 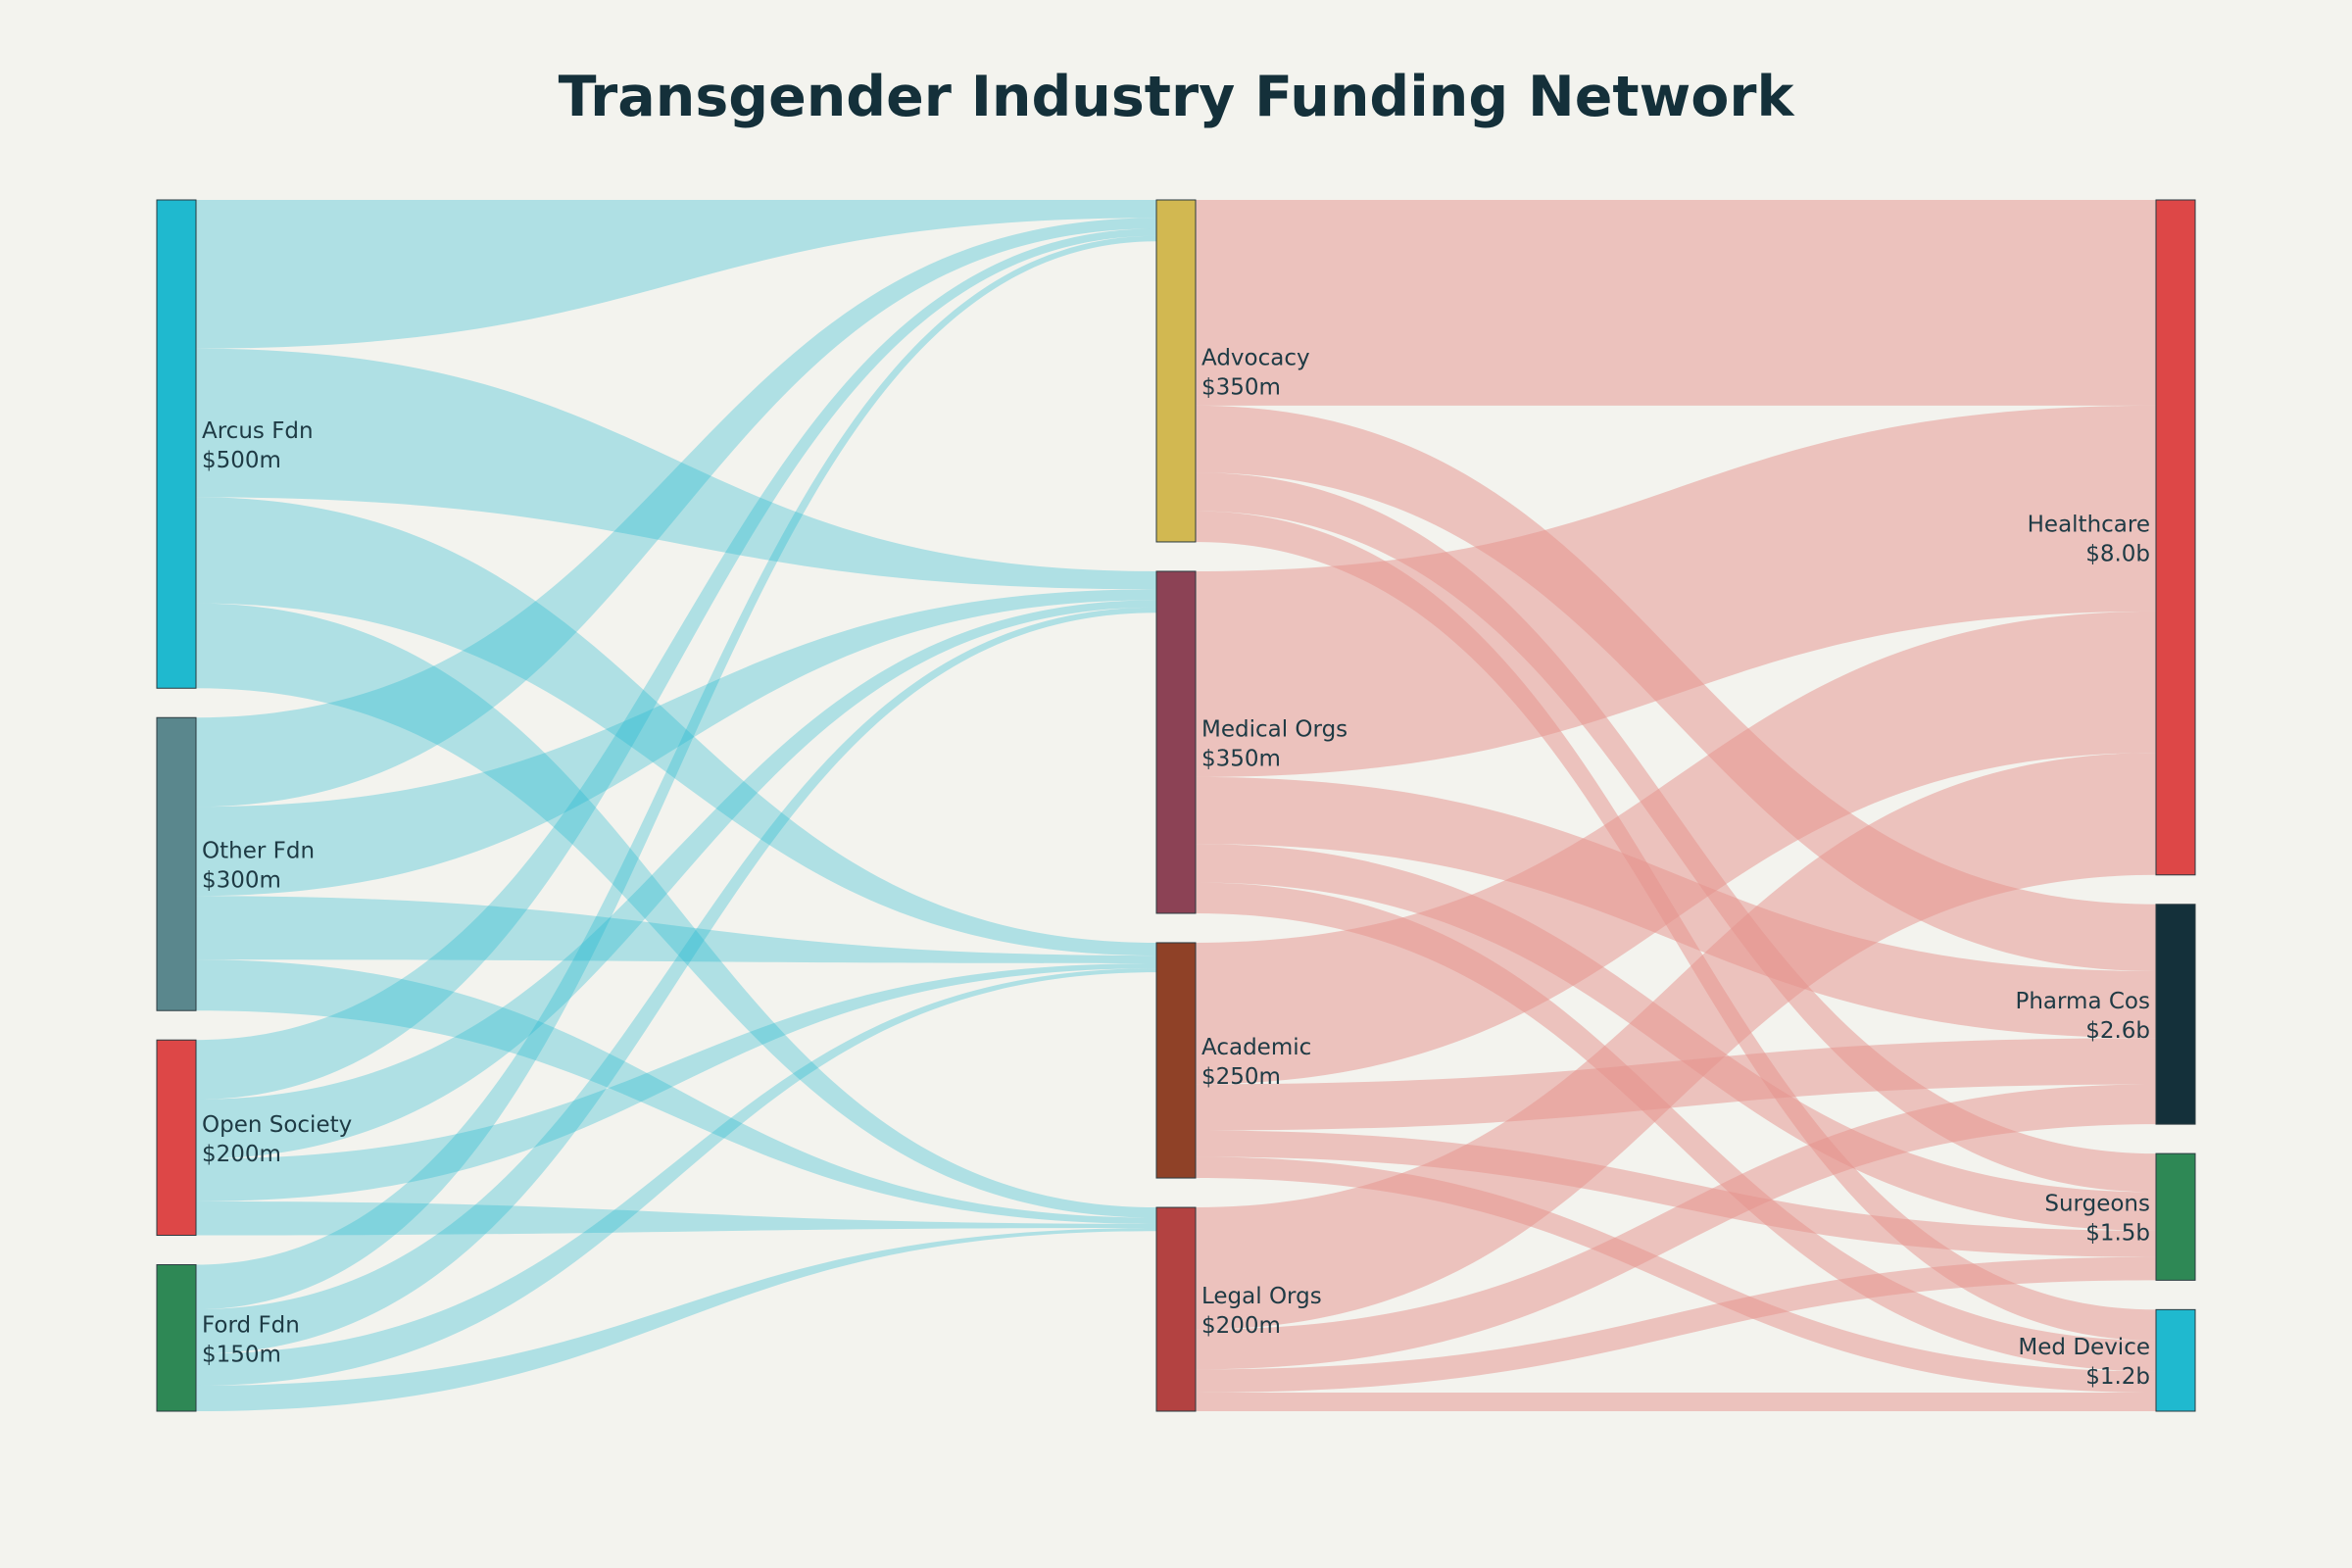 I want to click on node-academic, so click(x=1176, y=1060).